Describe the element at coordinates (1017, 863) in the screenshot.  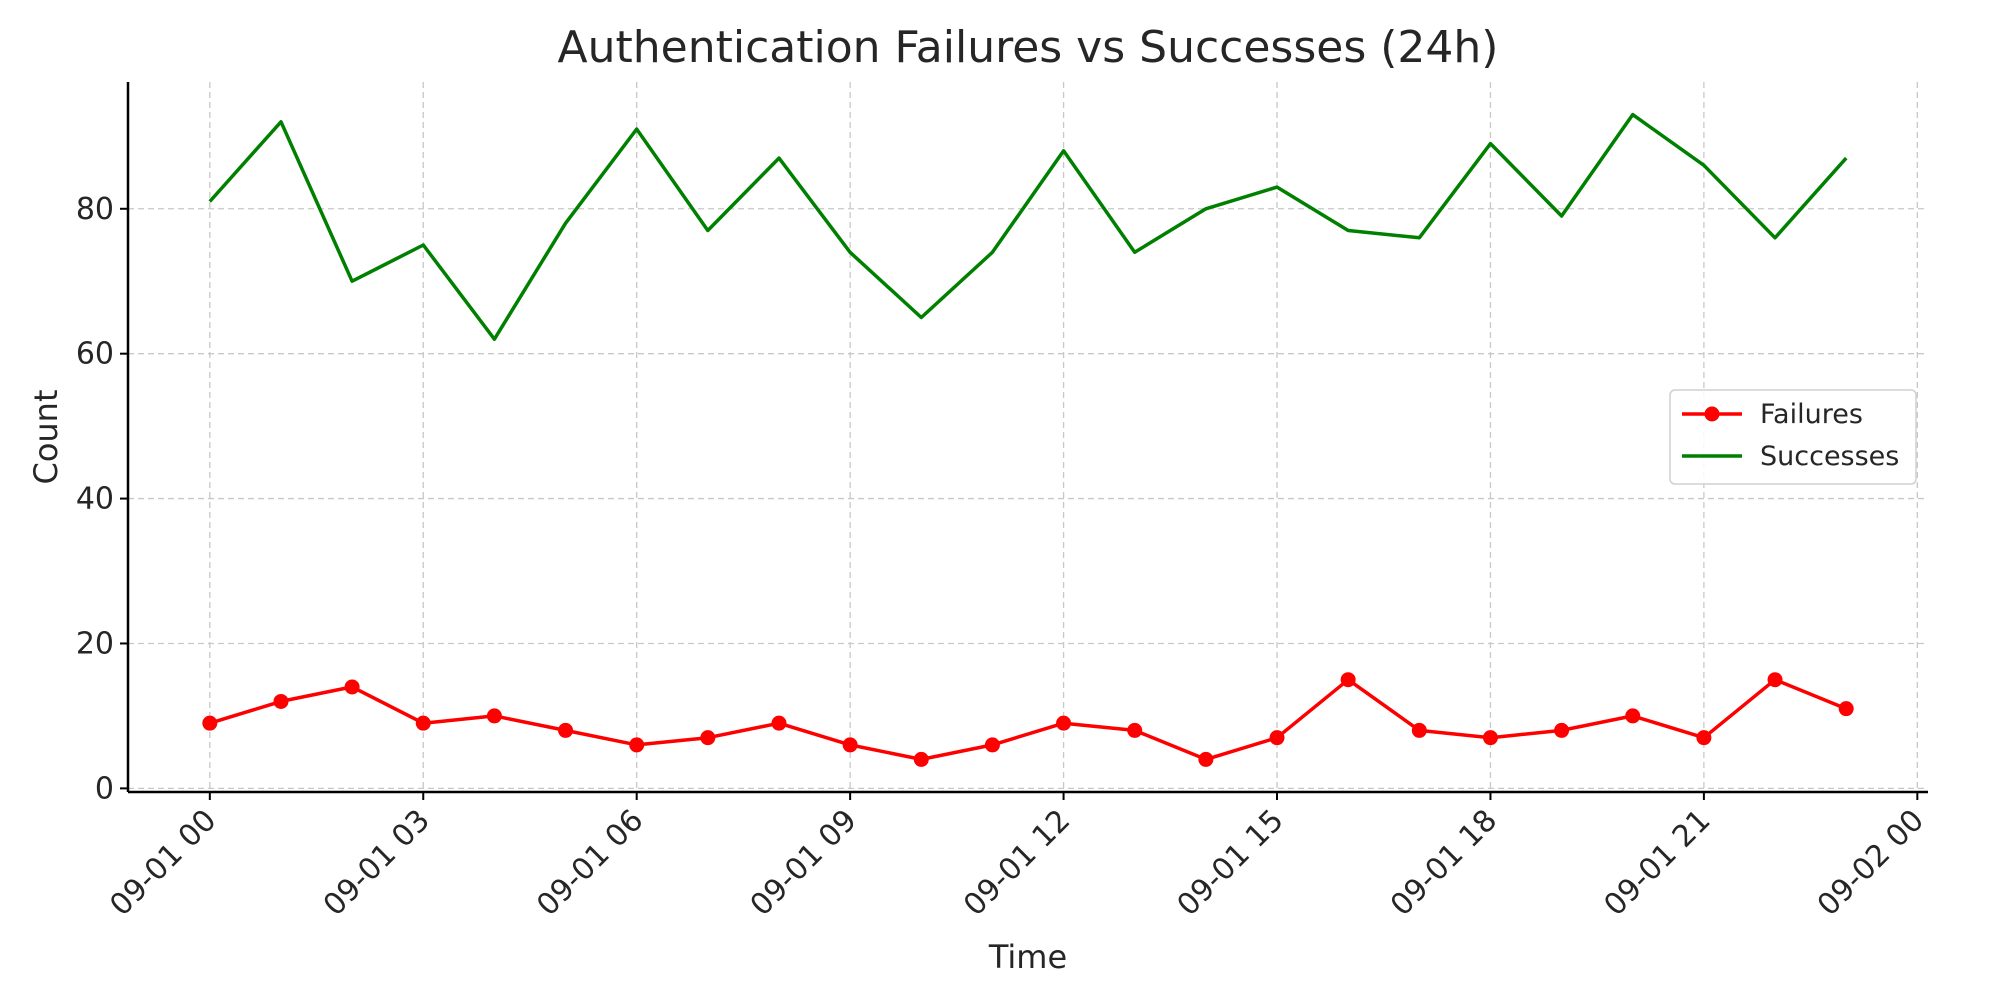
I see `x-tick-label: 09-01 12` at that location.